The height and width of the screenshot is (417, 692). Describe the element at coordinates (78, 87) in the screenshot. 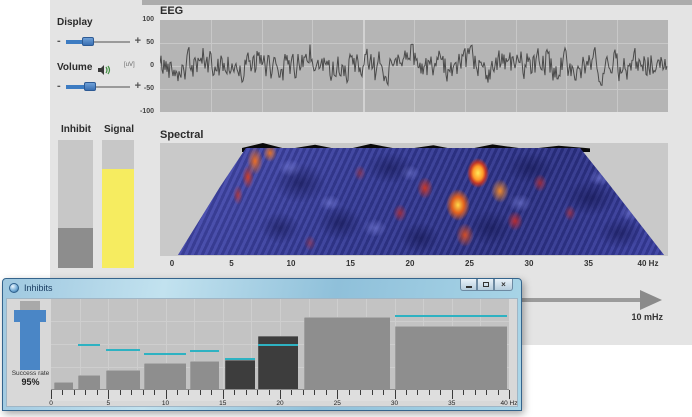

I see `volume-slider-fill` at that location.